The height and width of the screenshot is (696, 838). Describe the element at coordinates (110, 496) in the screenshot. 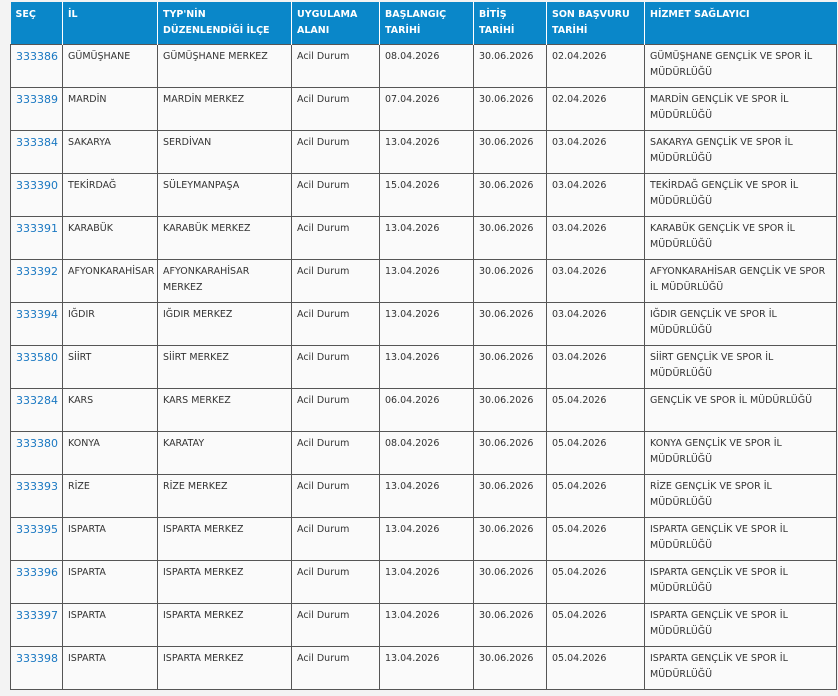

I see `cell-il: RİZE` at that location.